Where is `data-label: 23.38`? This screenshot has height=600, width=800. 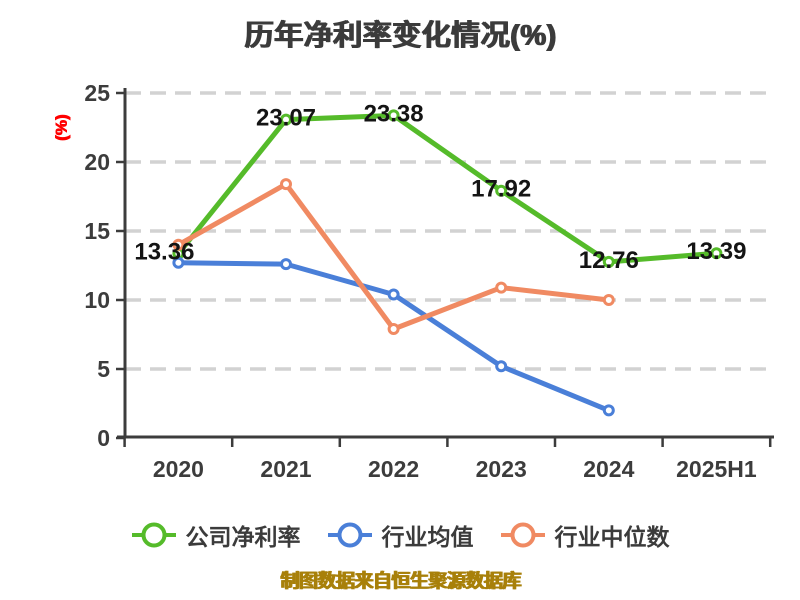 data-label: 23.38 is located at coordinates (394, 113).